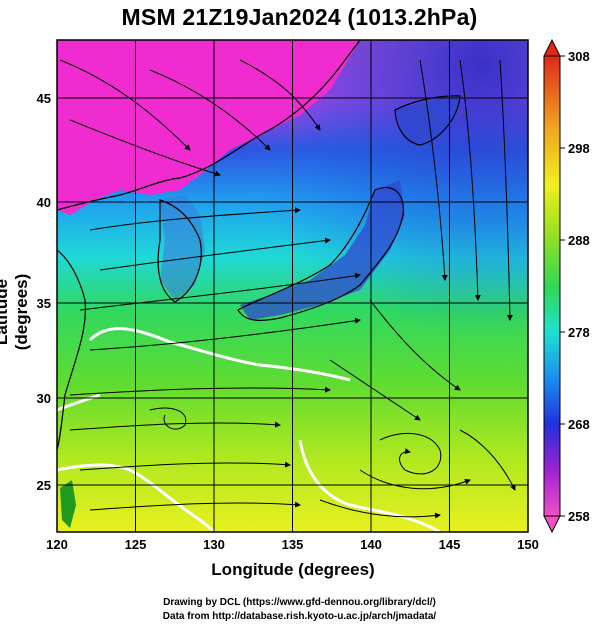 The image size is (599, 625). Describe the element at coordinates (293, 569) in the screenshot. I see `x-axis-label: Longitude (degrees)` at that location.